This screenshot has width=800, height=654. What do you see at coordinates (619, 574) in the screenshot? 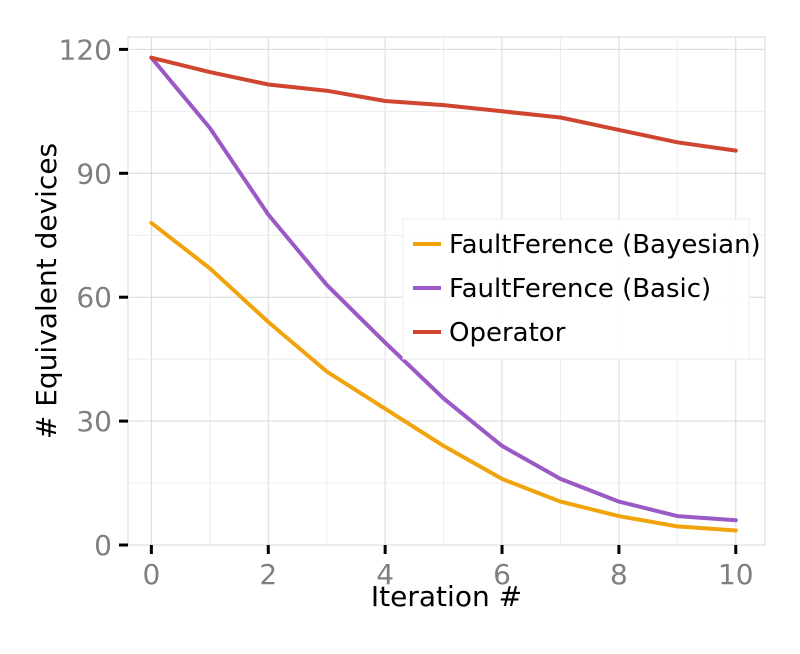
I see `x-tick-label: 8` at bounding box center [619, 574].